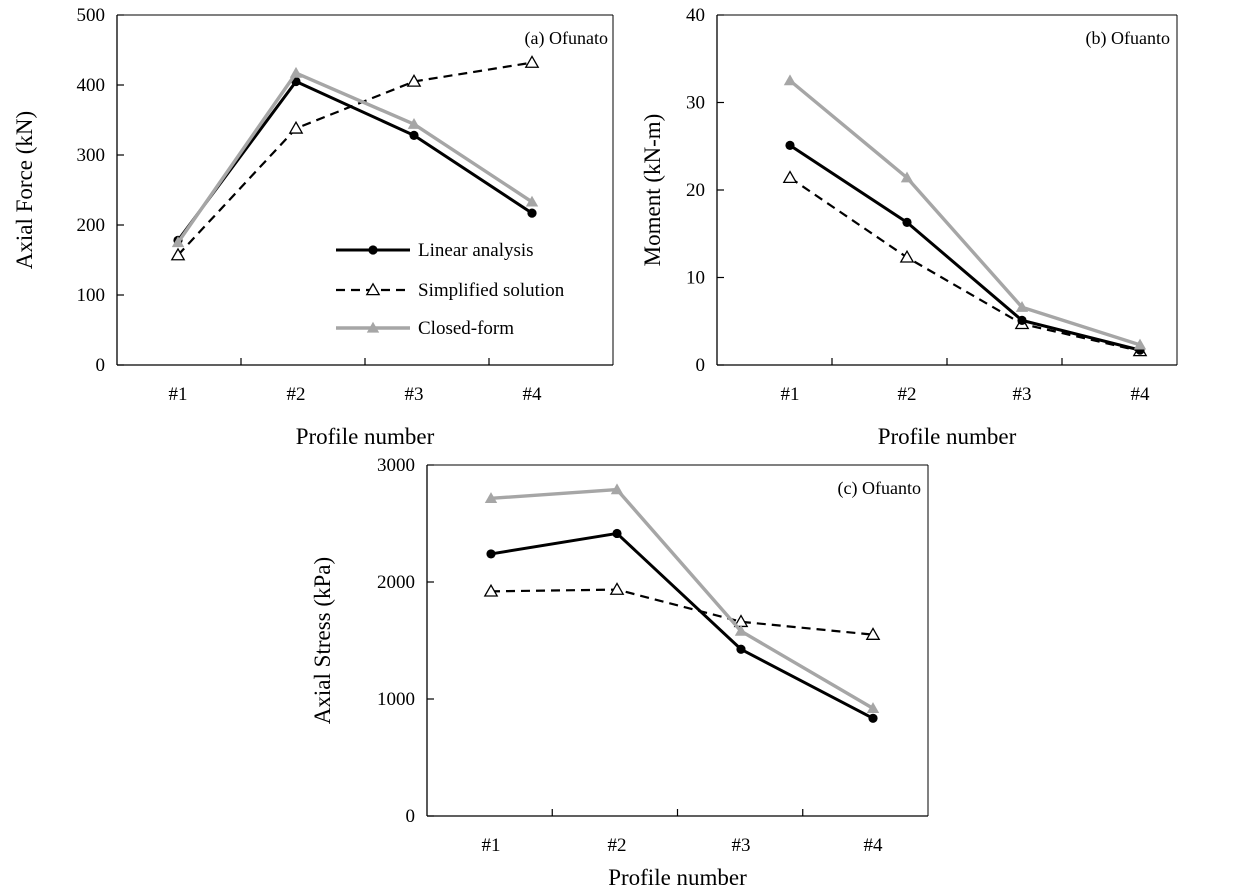 The height and width of the screenshot is (890, 1233). What do you see at coordinates (396, 582) in the screenshot?
I see `y-tick-label: 2000` at bounding box center [396, 582].